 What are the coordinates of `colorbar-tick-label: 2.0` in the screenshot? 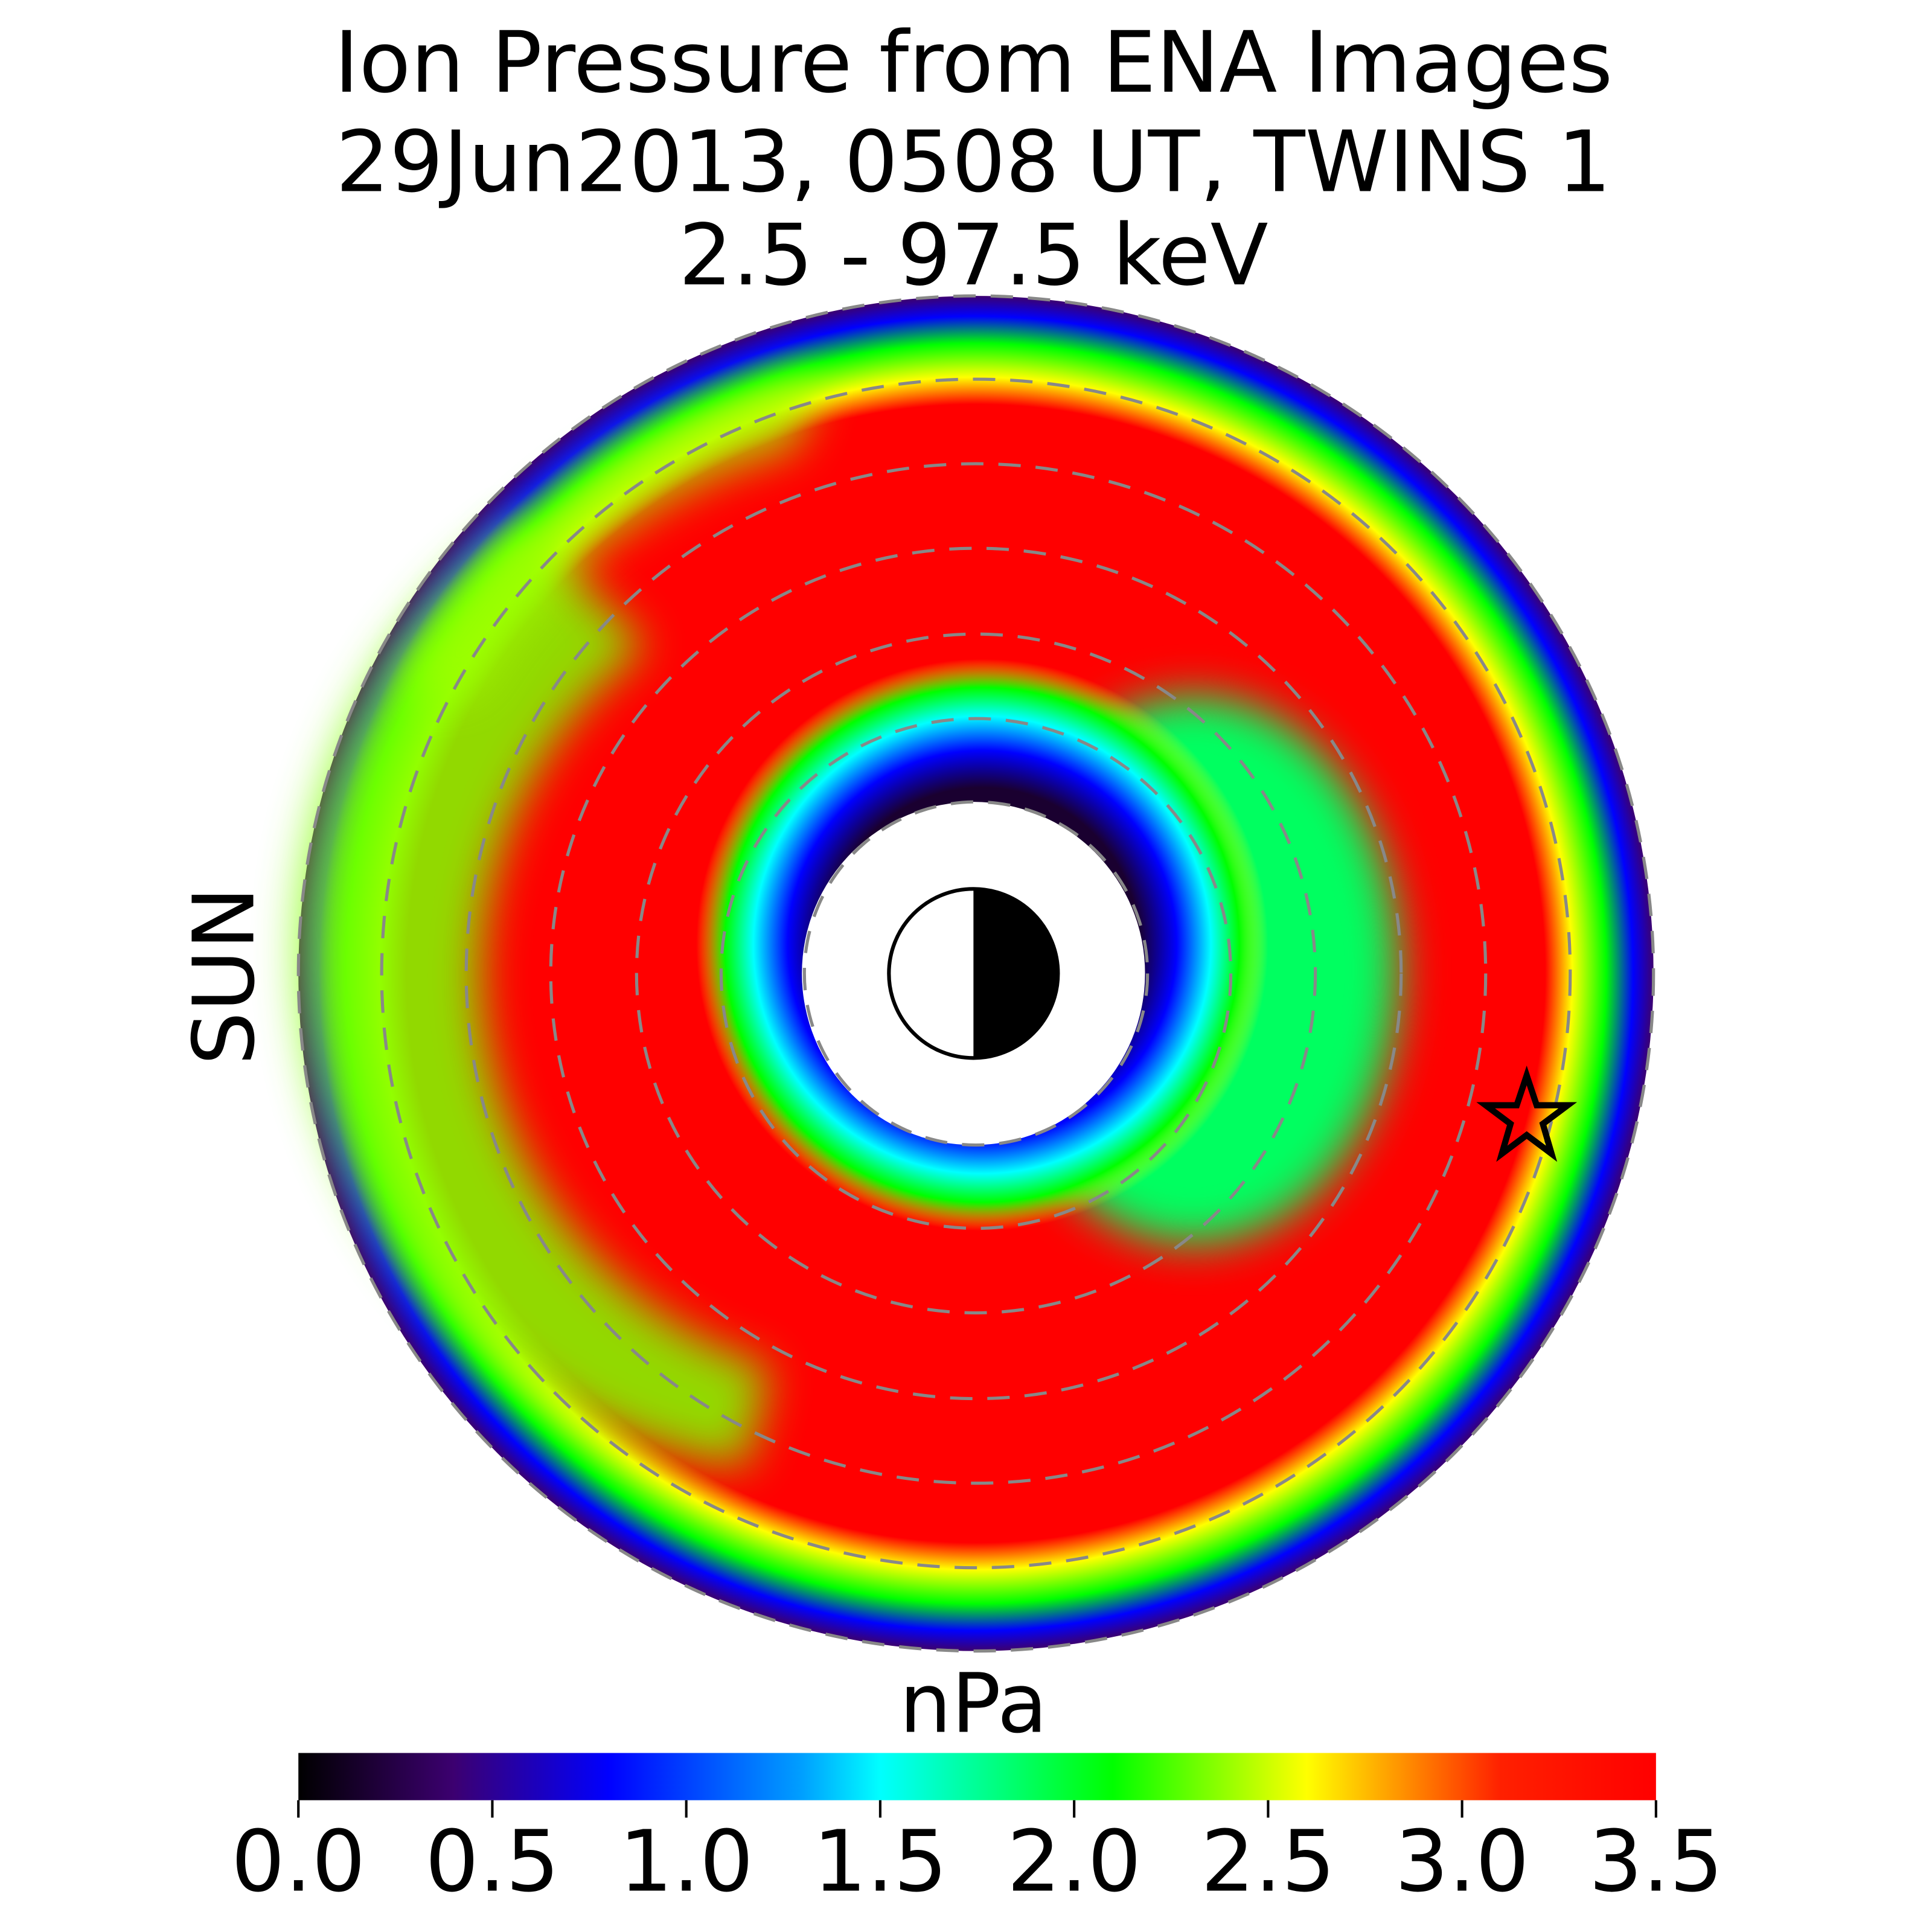 It's located at (1074, 1861).